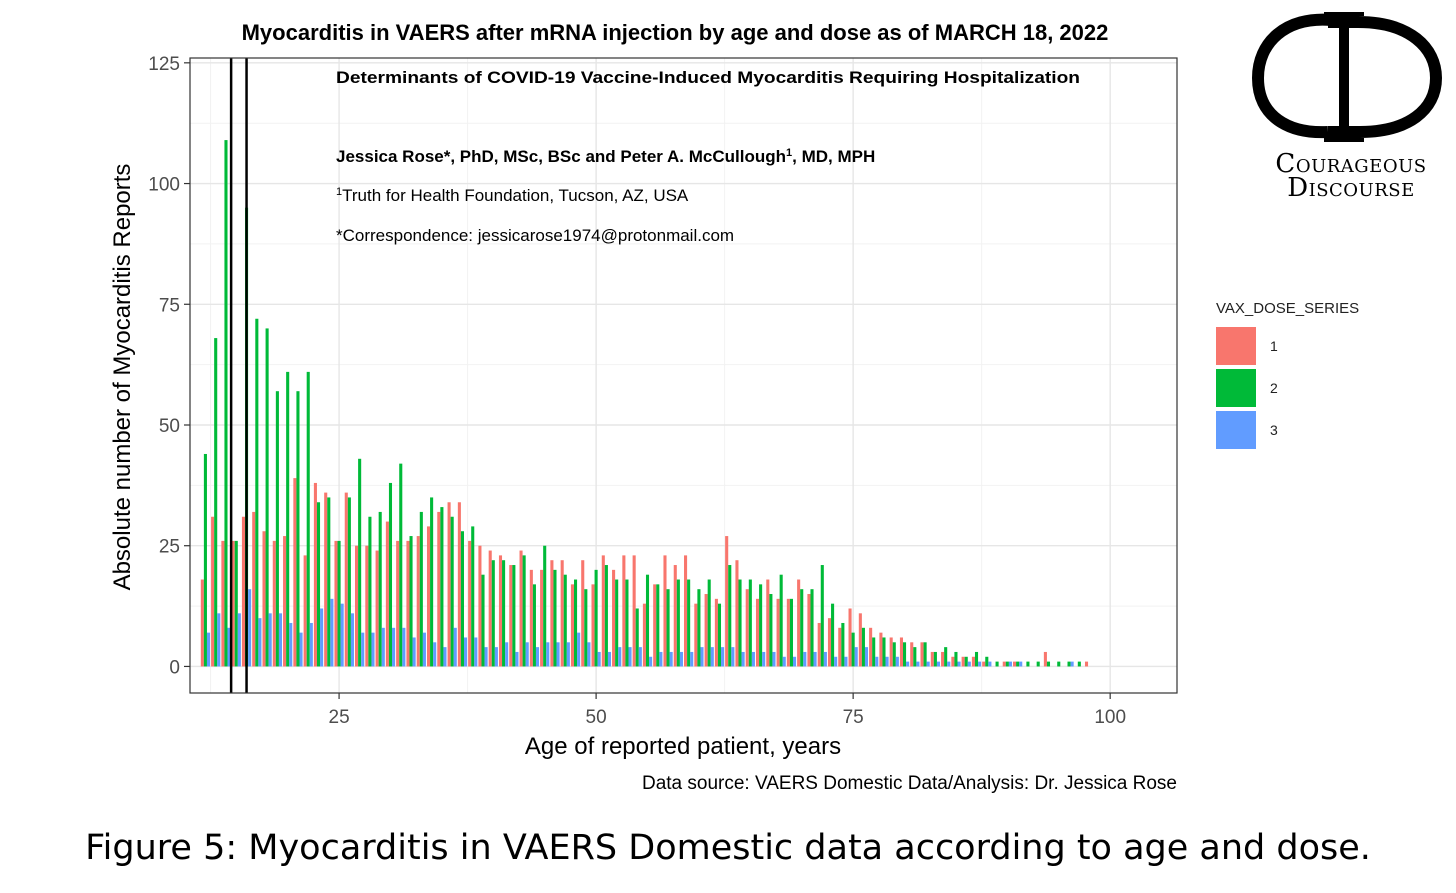  What do you see at coordinates (1351, 164) in the screenshot?
I see `logo-text-line1: Courageous` at bounding box center [1351, 164].